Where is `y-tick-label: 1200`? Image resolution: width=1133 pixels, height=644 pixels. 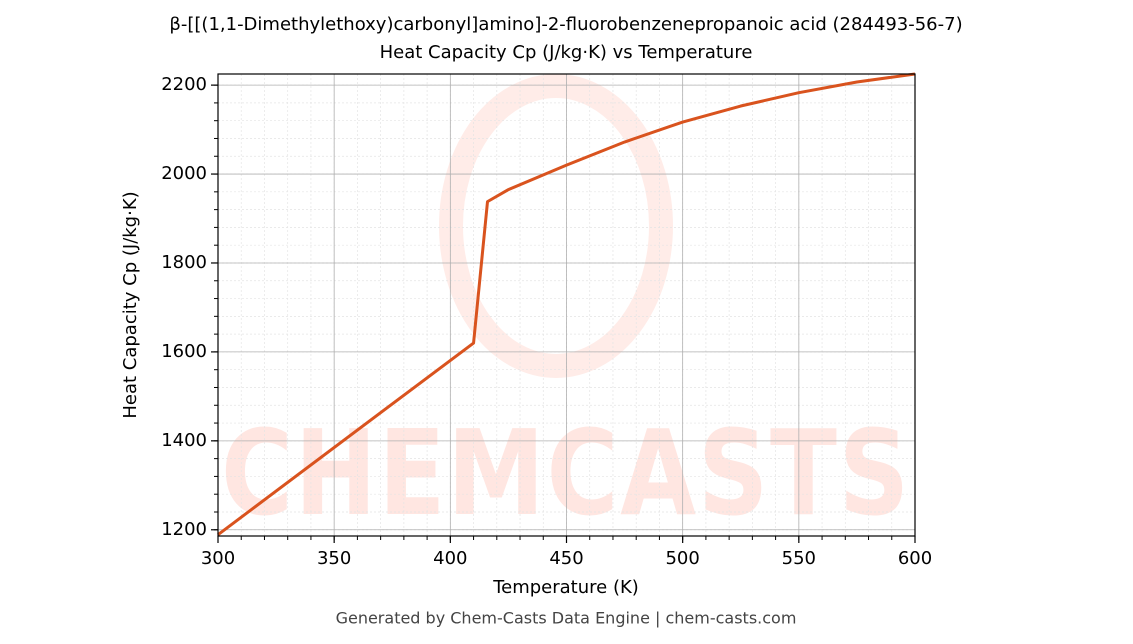
y-tick-label: 1200 is located at coordinates (184, 529).